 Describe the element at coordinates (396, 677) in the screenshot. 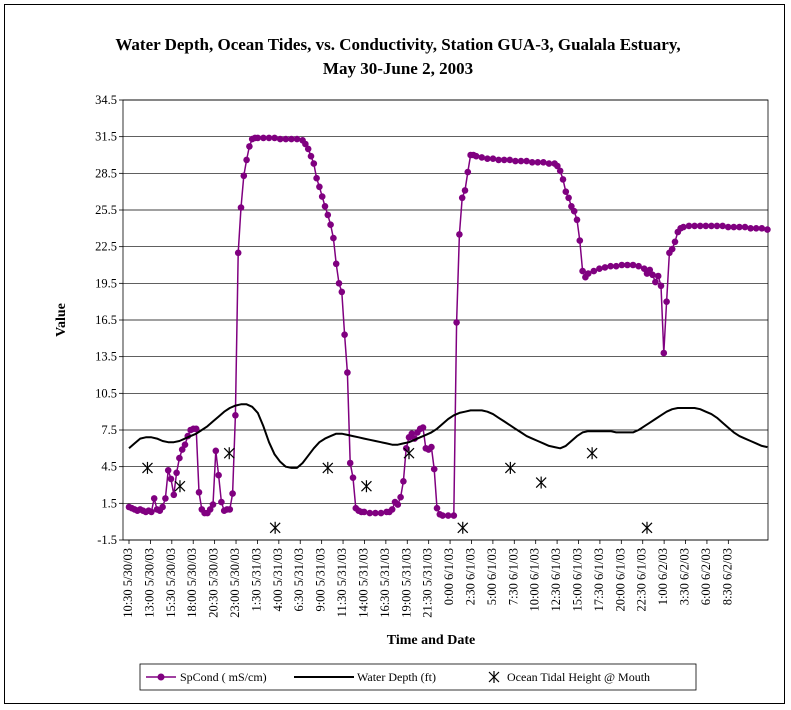

I see `legend-depth-label: Water Depth (ft)` at that location.